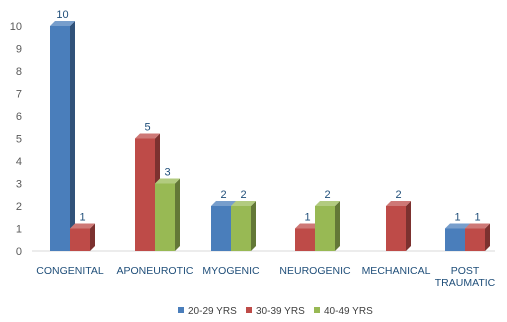 The height and width of the screenshot is (322, 507). Describe the element at coordinates (19, 50) in the screenshot. I see `y-tick-label: 9` at that location.